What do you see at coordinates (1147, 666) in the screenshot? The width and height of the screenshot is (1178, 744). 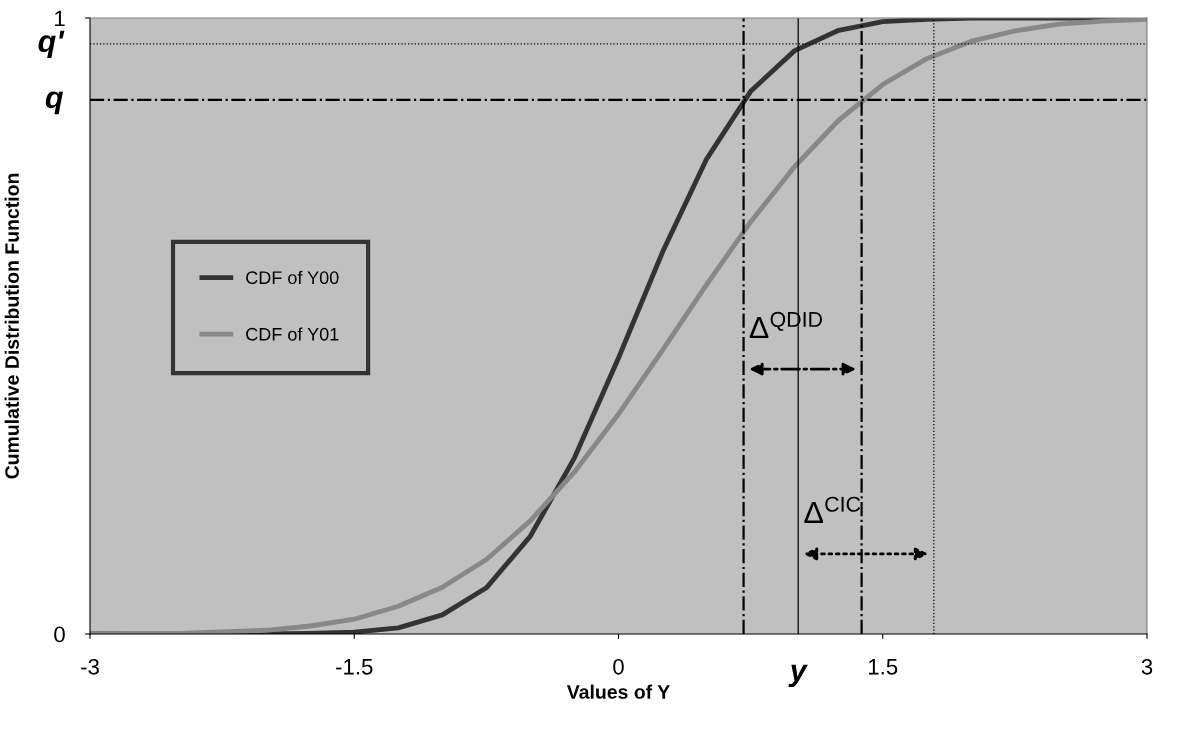 I see `x-tick-label: 3` at bounding box center [1147, 666].